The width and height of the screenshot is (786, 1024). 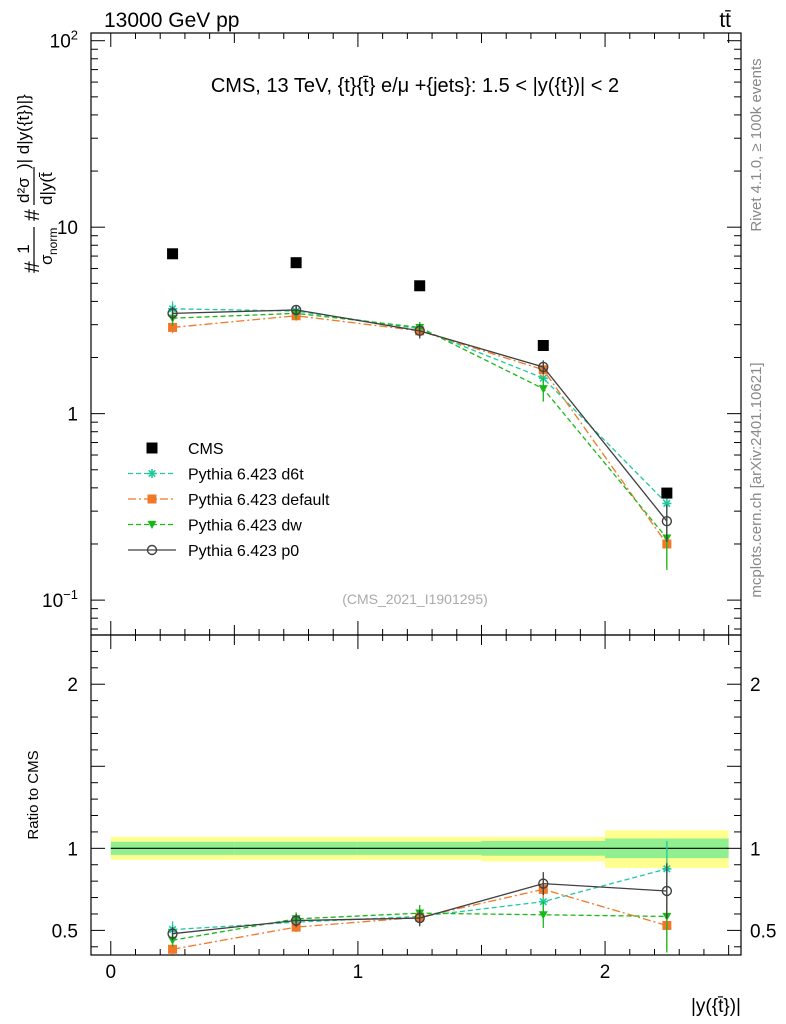 I want to click on ratio-y-tick-label: 2, so click(x=72, y=685).